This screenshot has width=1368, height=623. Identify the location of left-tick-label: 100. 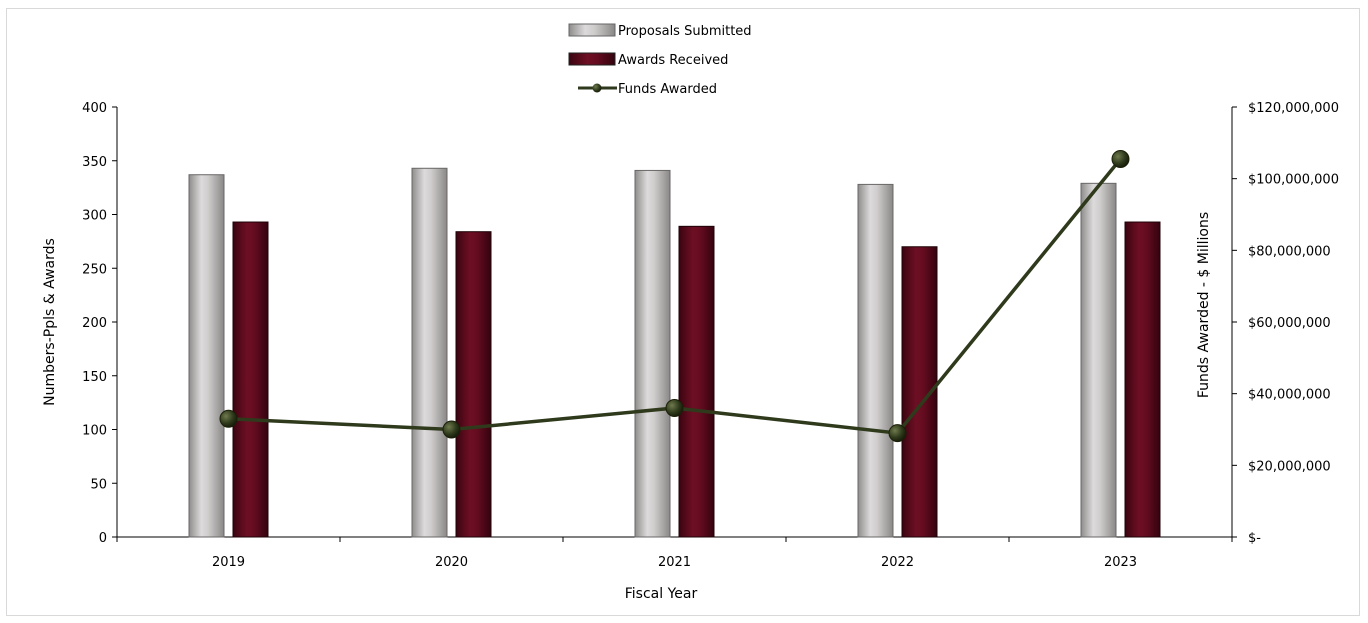
(94, 431).